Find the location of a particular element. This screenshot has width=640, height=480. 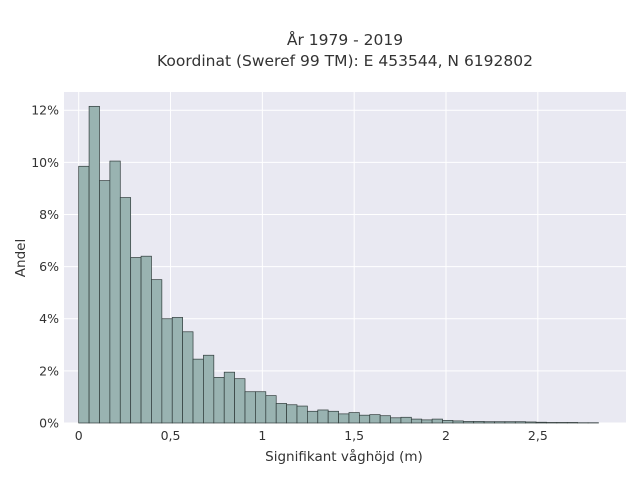

y-tick-label: 0% is located at coordinates (49, 423).